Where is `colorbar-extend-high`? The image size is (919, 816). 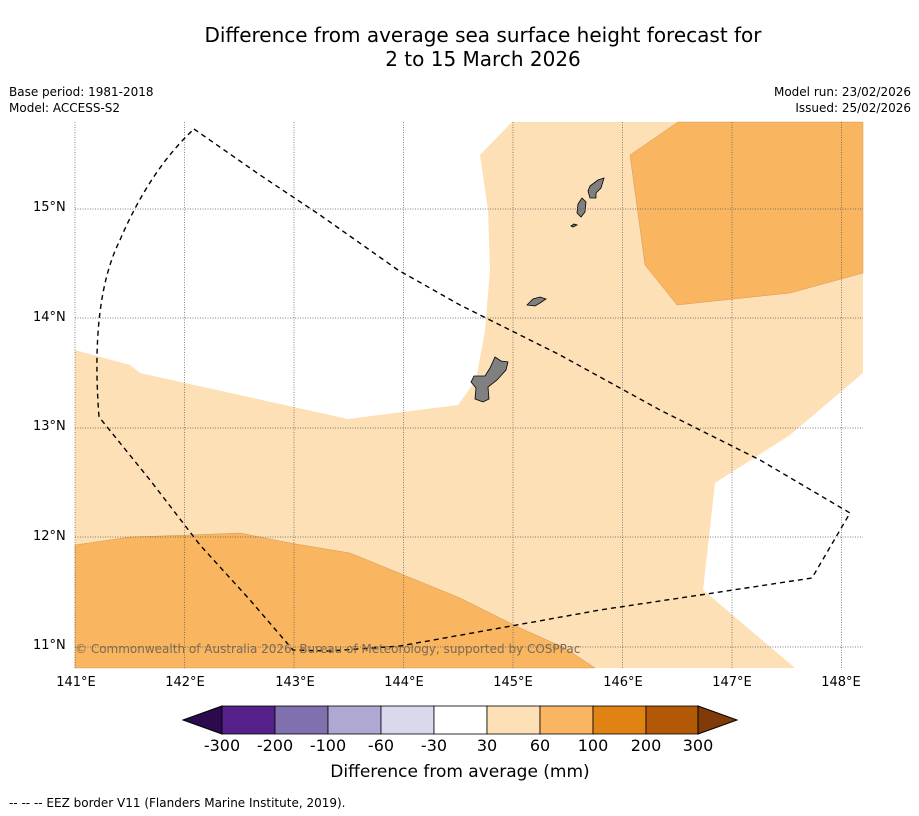 colorbar-extend-high is located at coordinates (718, 720).